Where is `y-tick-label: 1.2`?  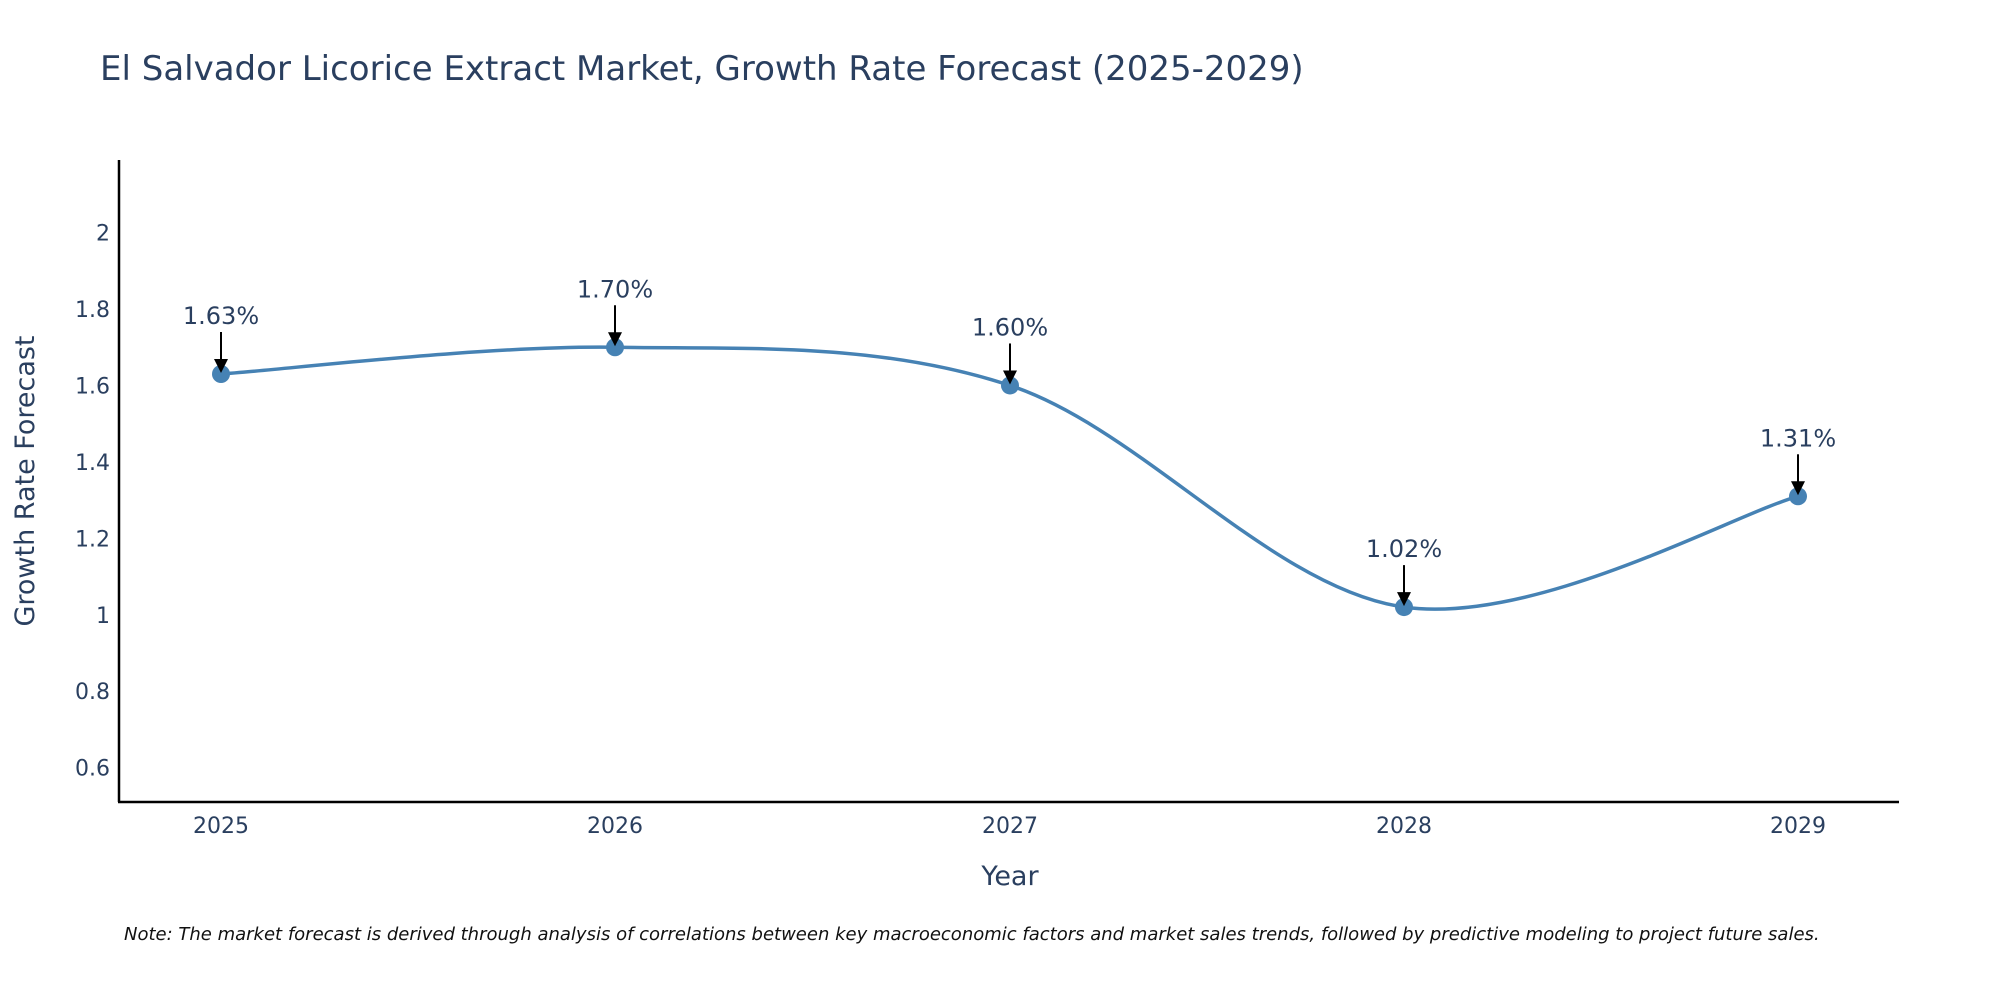 y-tick-label: 1.2 is located at coordinates (92, 539).